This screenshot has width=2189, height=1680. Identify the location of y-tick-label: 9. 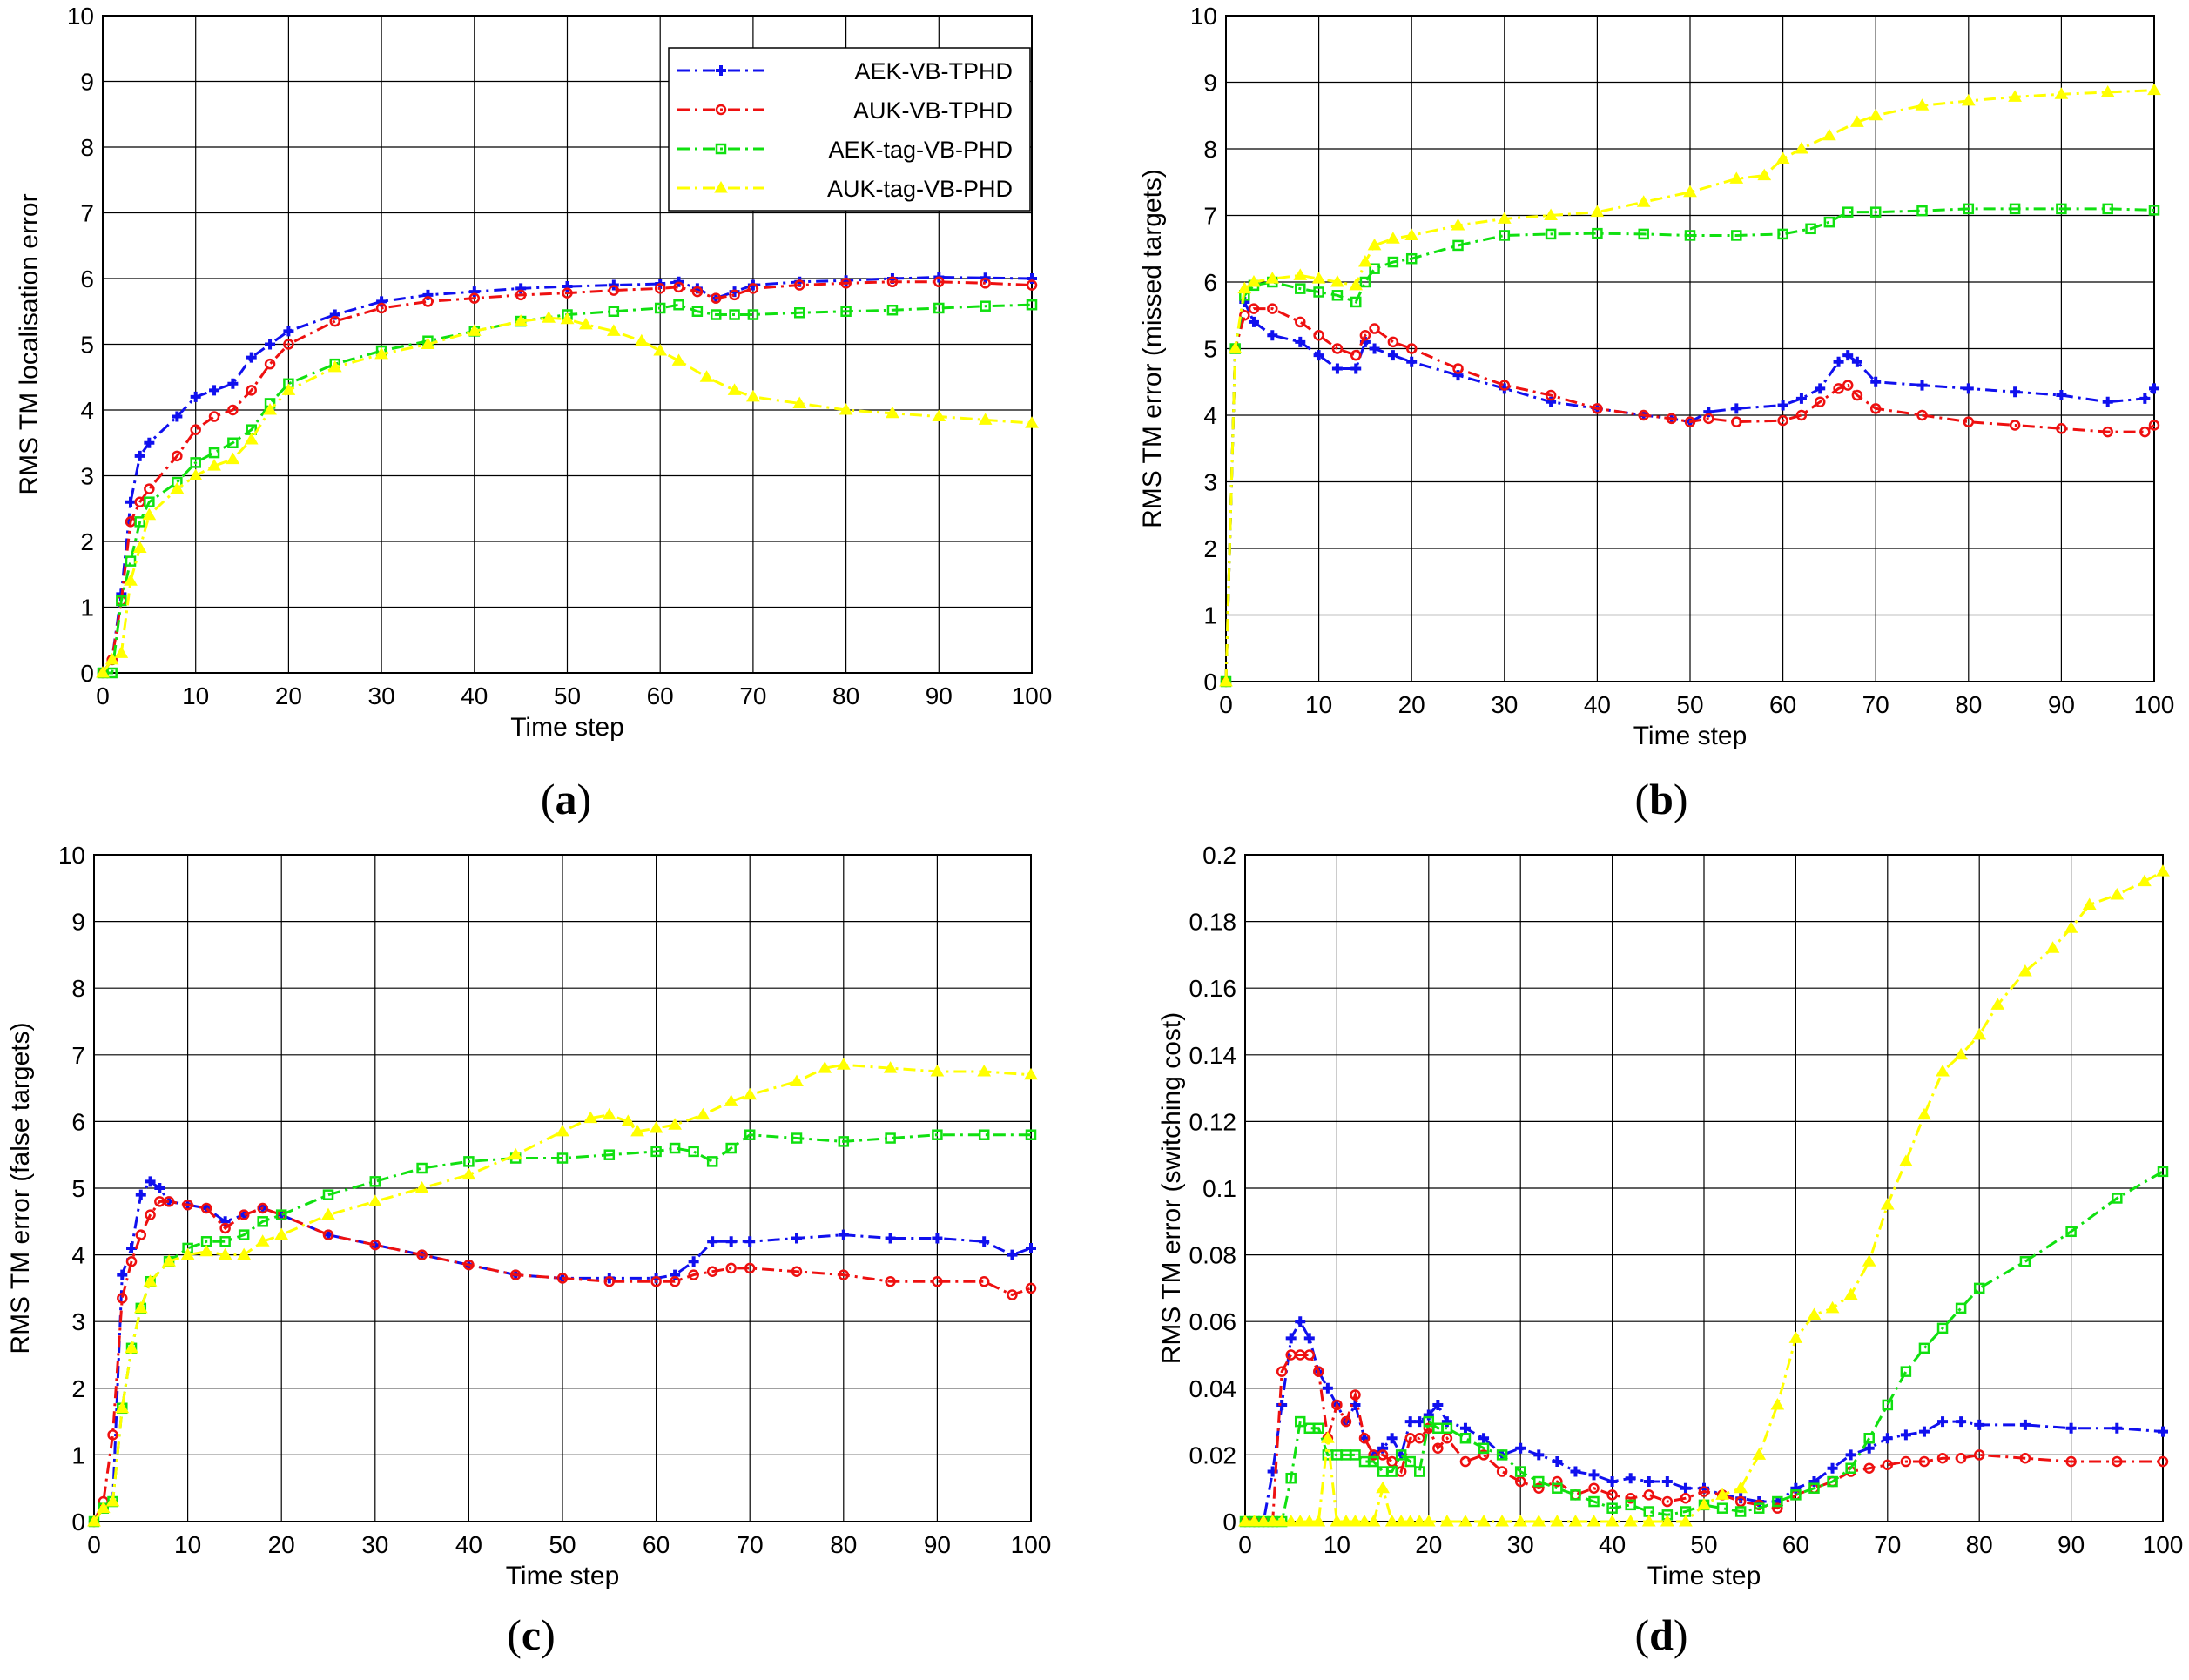
(1210, 83).